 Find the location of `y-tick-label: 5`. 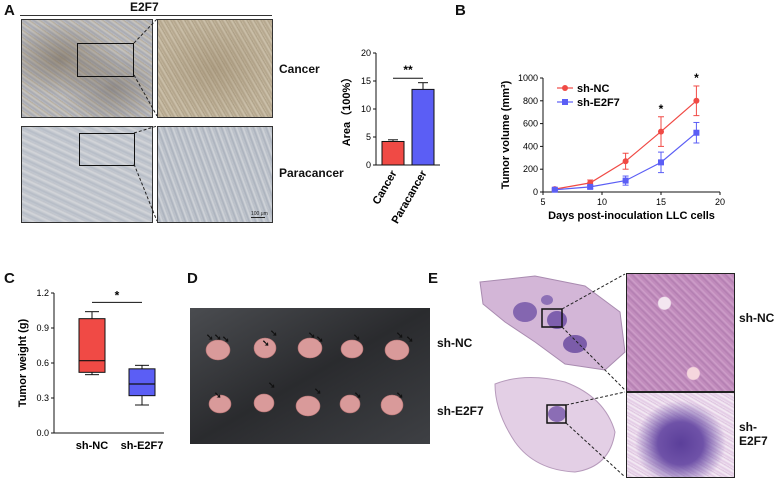

y-tick-label: 5 is located at coordinates (368, 137).